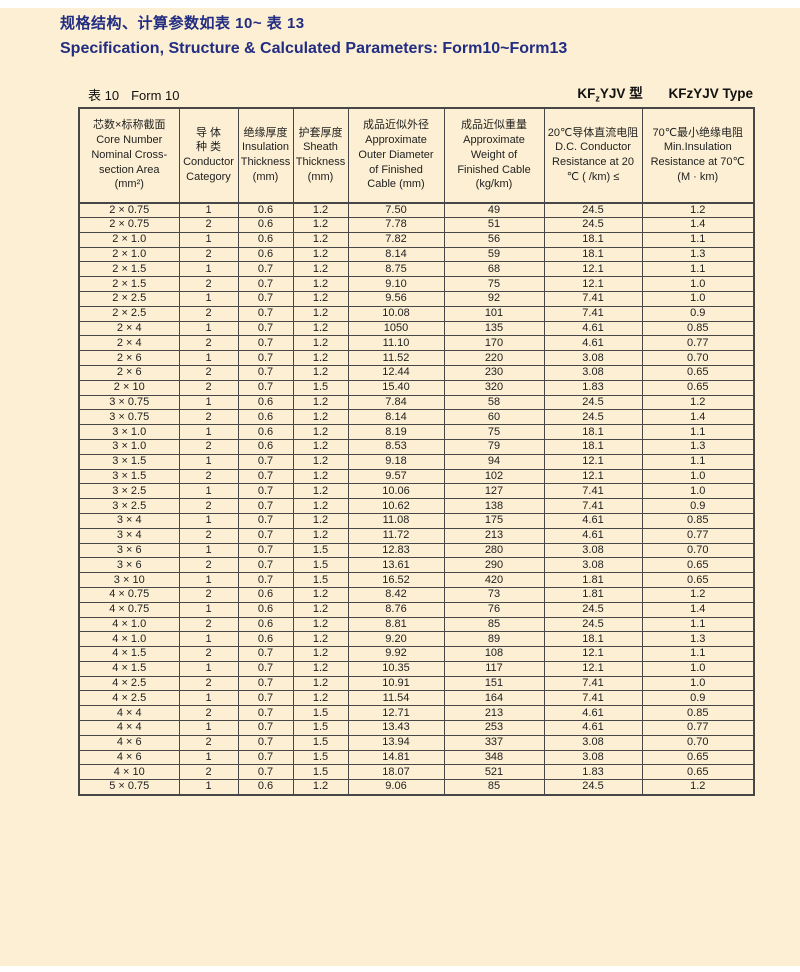  Describe the element at coordinates (494, 254) in the screenshot. I see `table-cell: 59` at that location.